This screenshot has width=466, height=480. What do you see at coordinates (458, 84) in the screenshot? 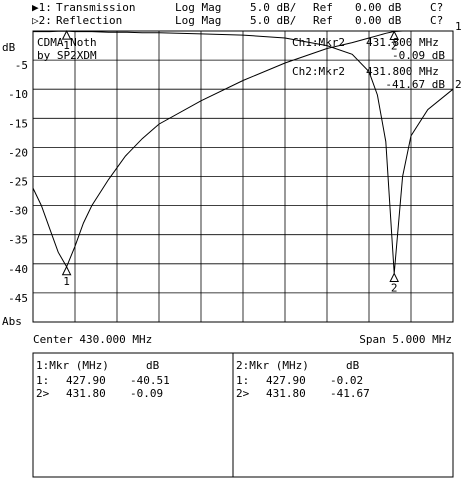
I see `trace-label: 2` at bounding box center [458, 84].